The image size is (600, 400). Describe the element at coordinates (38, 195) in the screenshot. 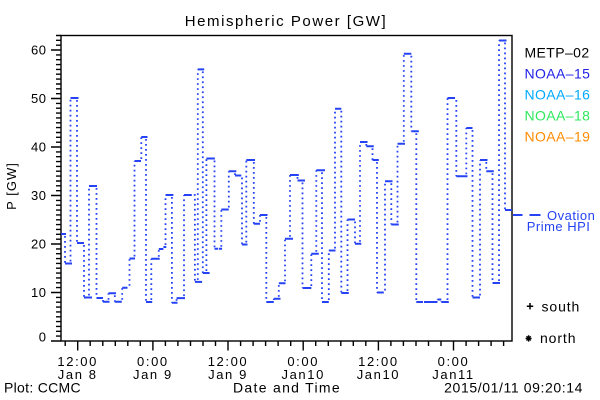

I see `svg-text: 30` at that location.